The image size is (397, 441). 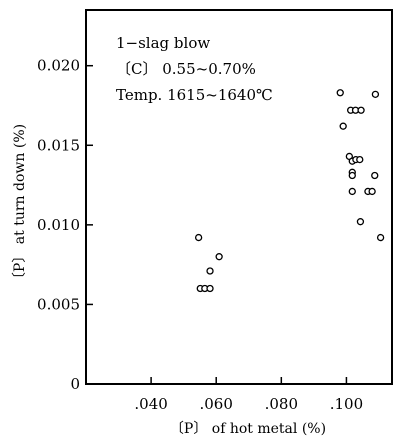 What do you see at coordinates (58, 145) in the screenshot?
I see `y-tick-label: 0.015` at bounding box center [58, 145].